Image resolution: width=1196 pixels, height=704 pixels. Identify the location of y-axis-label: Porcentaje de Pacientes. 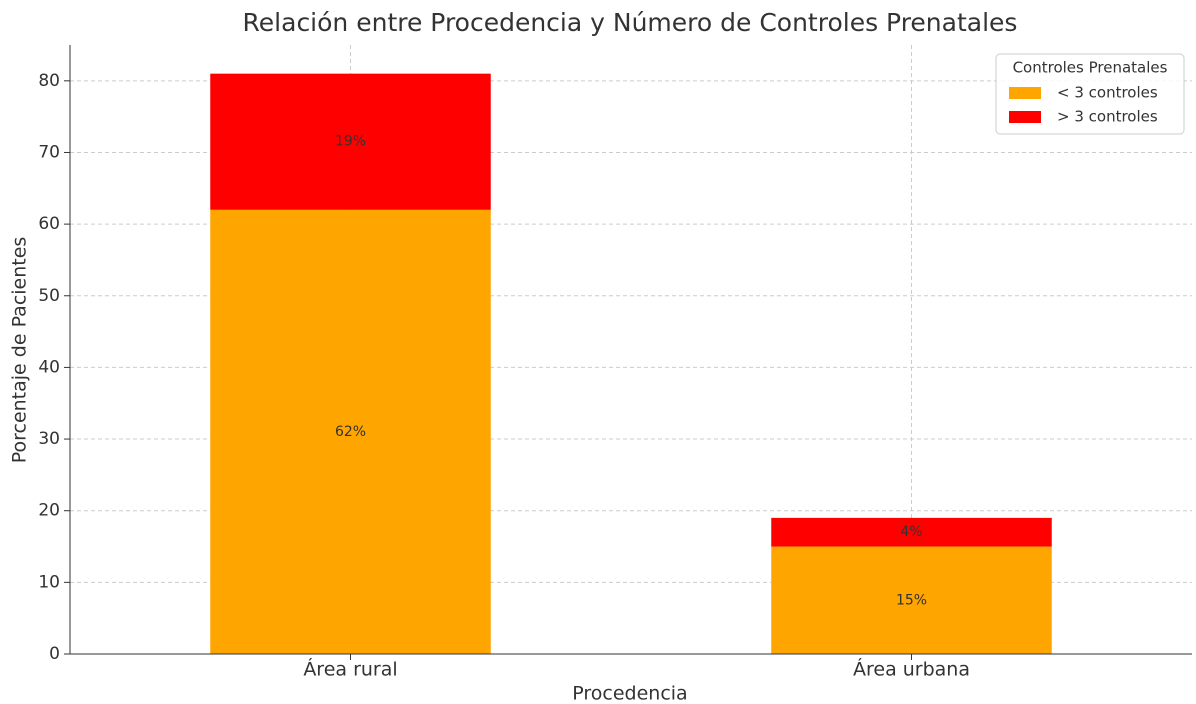
(20, 350).